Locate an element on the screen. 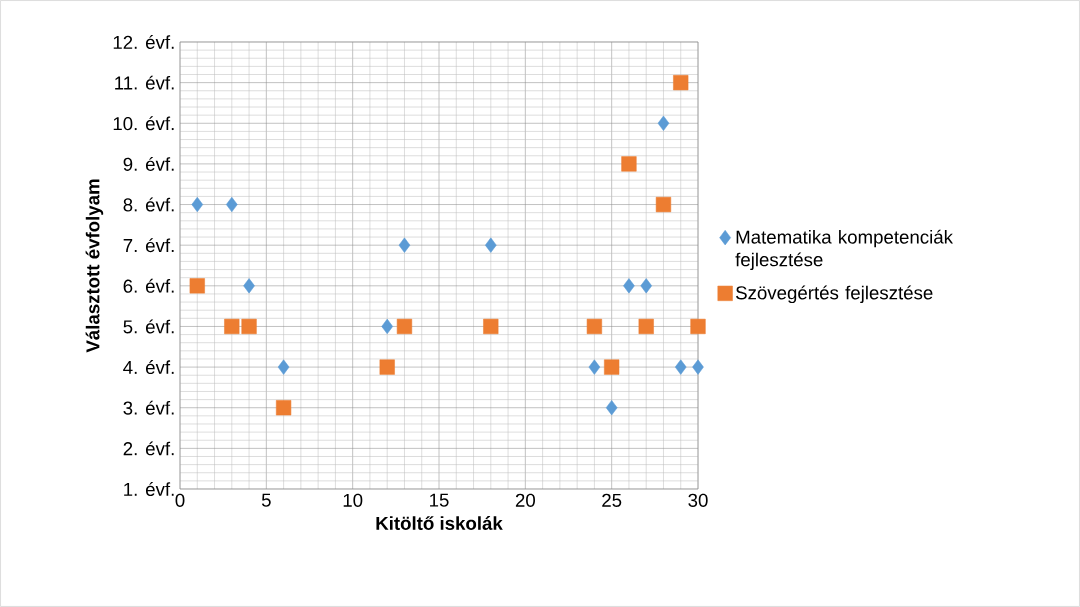 Image resolution: width=1080 pixels, height=607 pixels. y-tick-label: 12. évf. is located at coordinates (143, 42).